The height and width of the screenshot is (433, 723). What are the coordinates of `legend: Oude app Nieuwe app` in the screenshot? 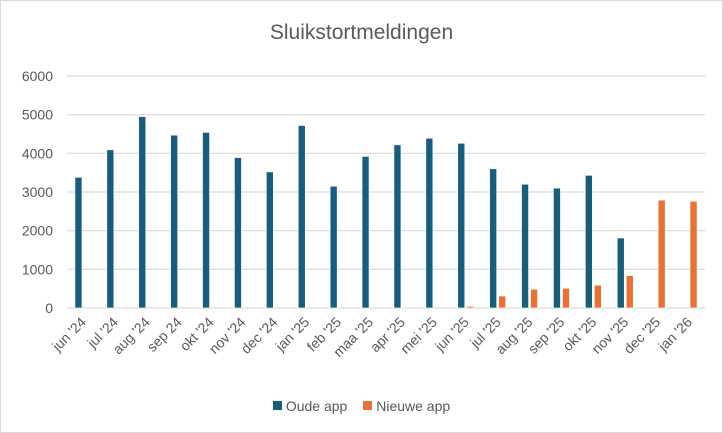 It's located at (361, 405).